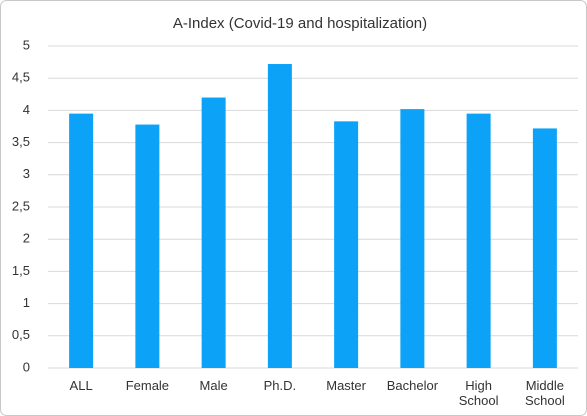 The width and height of the screenshot is (587, 416). I want to click on y-tick-label: 2,5, so click(21, 205).